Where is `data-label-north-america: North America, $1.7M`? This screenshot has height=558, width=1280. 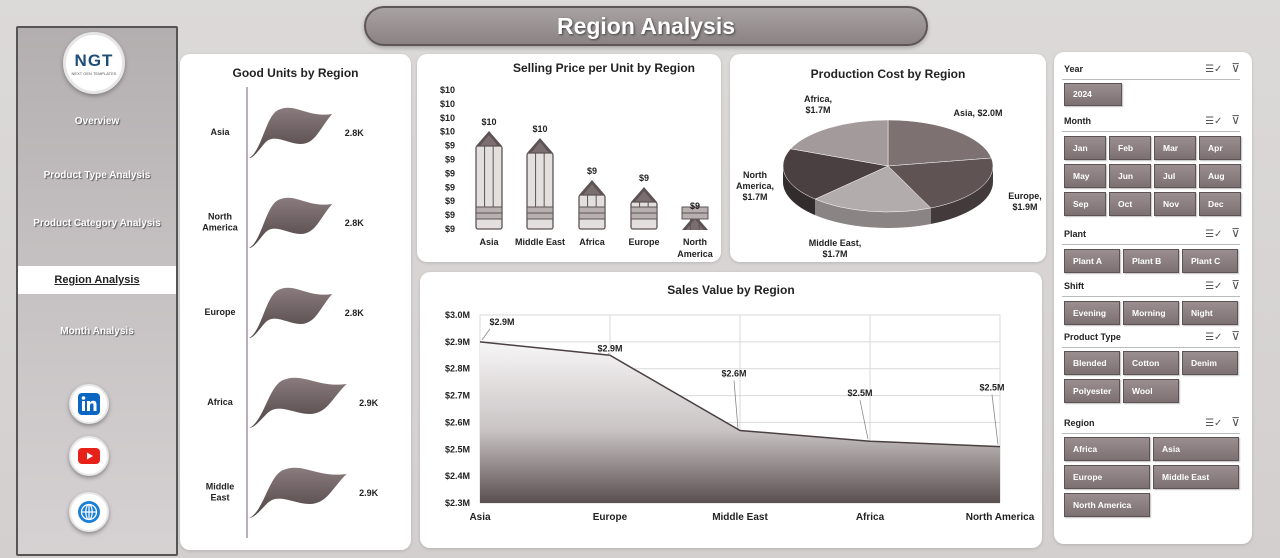
data-label-north-america: North America, $1.7M is located at coordinates (755, 186).